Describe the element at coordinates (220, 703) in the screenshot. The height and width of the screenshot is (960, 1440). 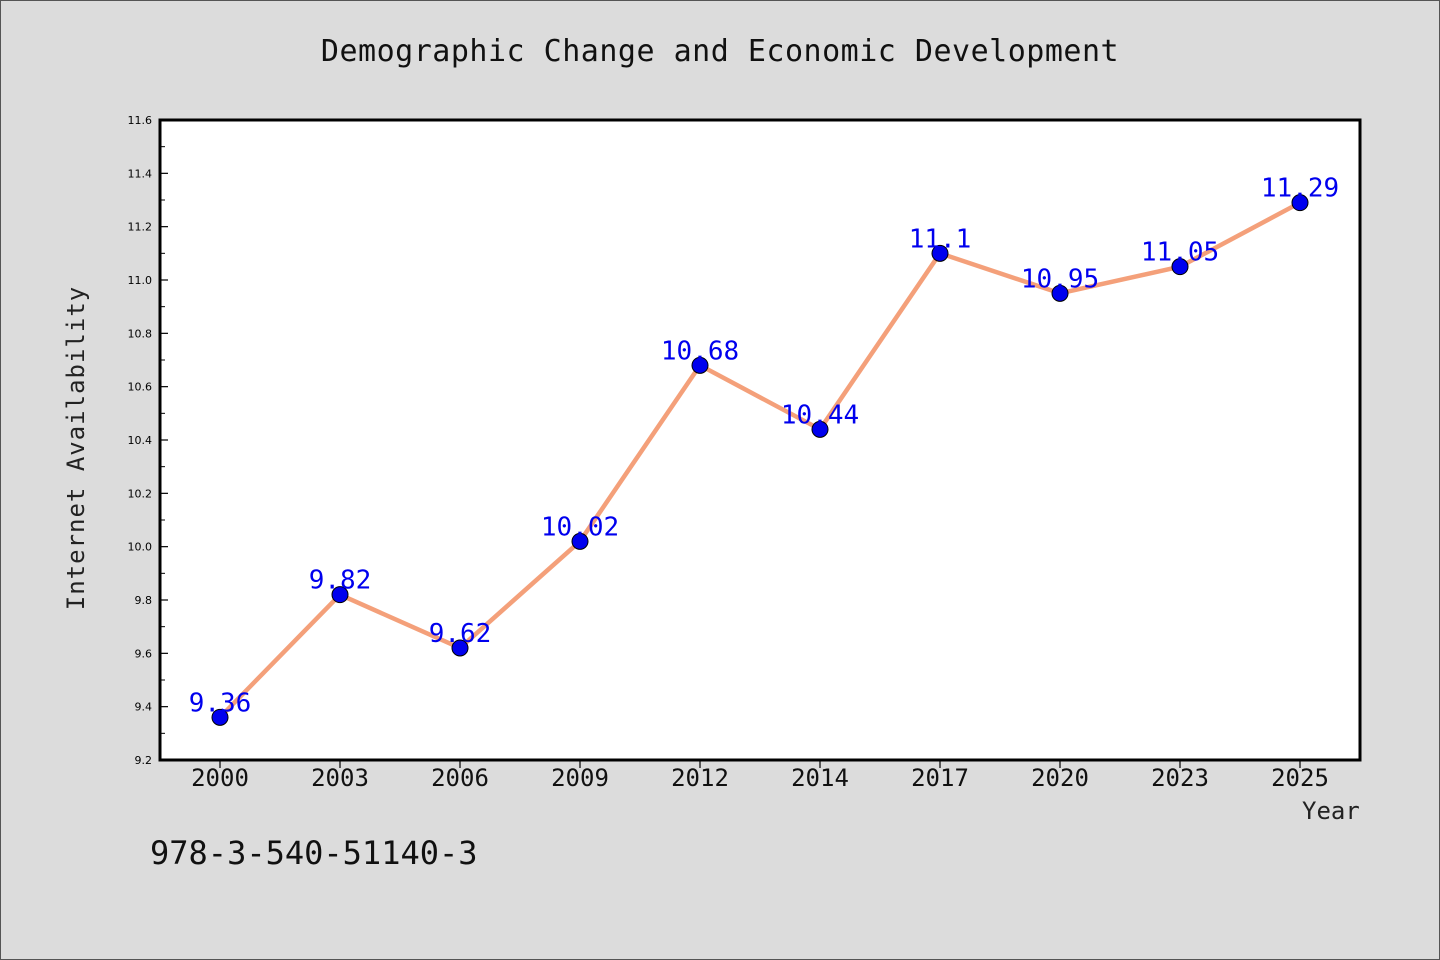
I see `data-label: 9.36` at that location.